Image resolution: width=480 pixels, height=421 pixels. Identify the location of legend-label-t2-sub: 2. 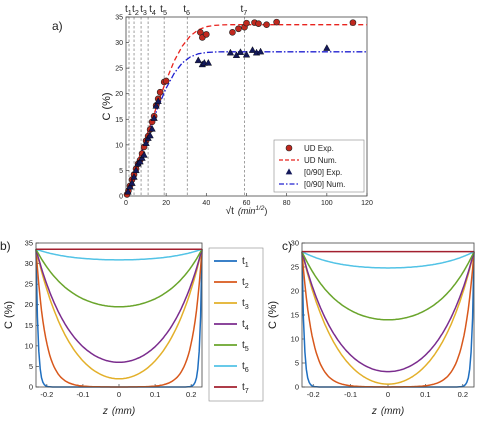
(247, 285).